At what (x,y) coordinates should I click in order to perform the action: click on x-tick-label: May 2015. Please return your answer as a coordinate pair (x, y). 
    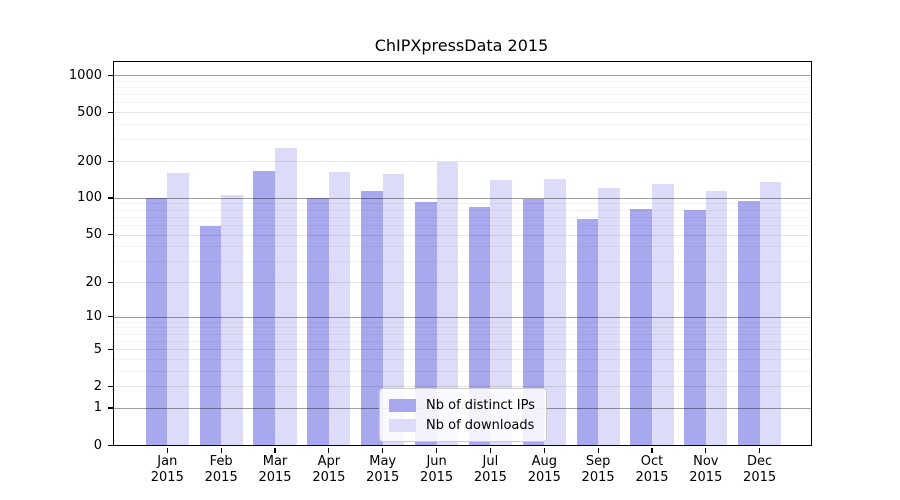
    Looking at the image, I should click on (383, 469).